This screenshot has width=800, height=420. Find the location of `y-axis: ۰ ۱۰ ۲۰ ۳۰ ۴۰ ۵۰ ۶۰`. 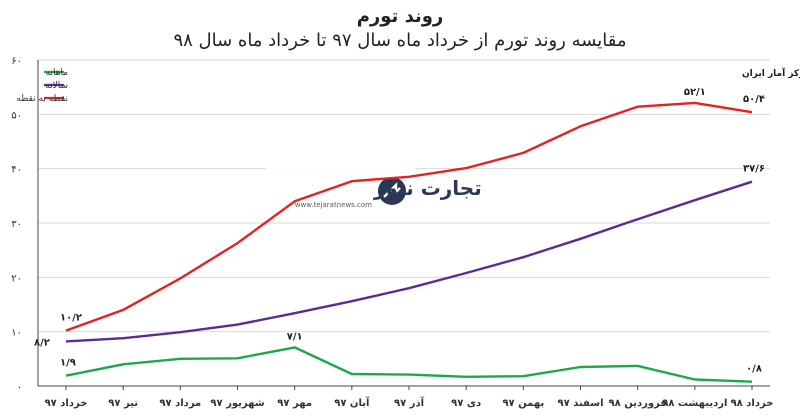

y-axis: ۰ ۱۰ ۲۰ ۳۰ ۴۰ ۵۰ ۶۰ is located at coordinates (25, 224).